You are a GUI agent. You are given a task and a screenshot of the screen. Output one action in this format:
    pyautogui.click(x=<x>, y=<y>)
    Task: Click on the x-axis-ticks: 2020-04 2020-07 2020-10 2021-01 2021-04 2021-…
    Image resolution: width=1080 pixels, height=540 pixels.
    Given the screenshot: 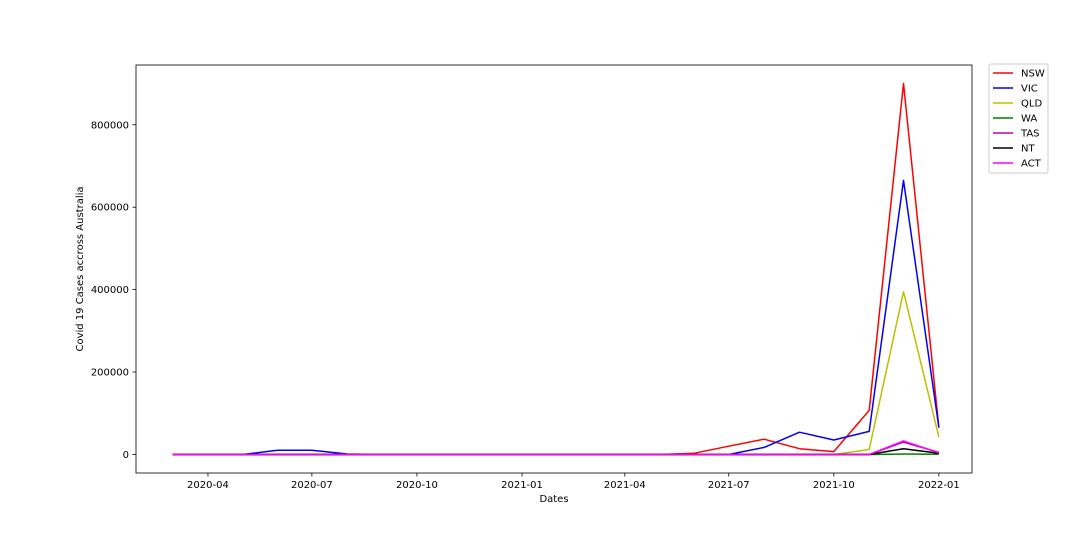 What is the action you would take?
    pyautogui.click(x=573, y=482)
    